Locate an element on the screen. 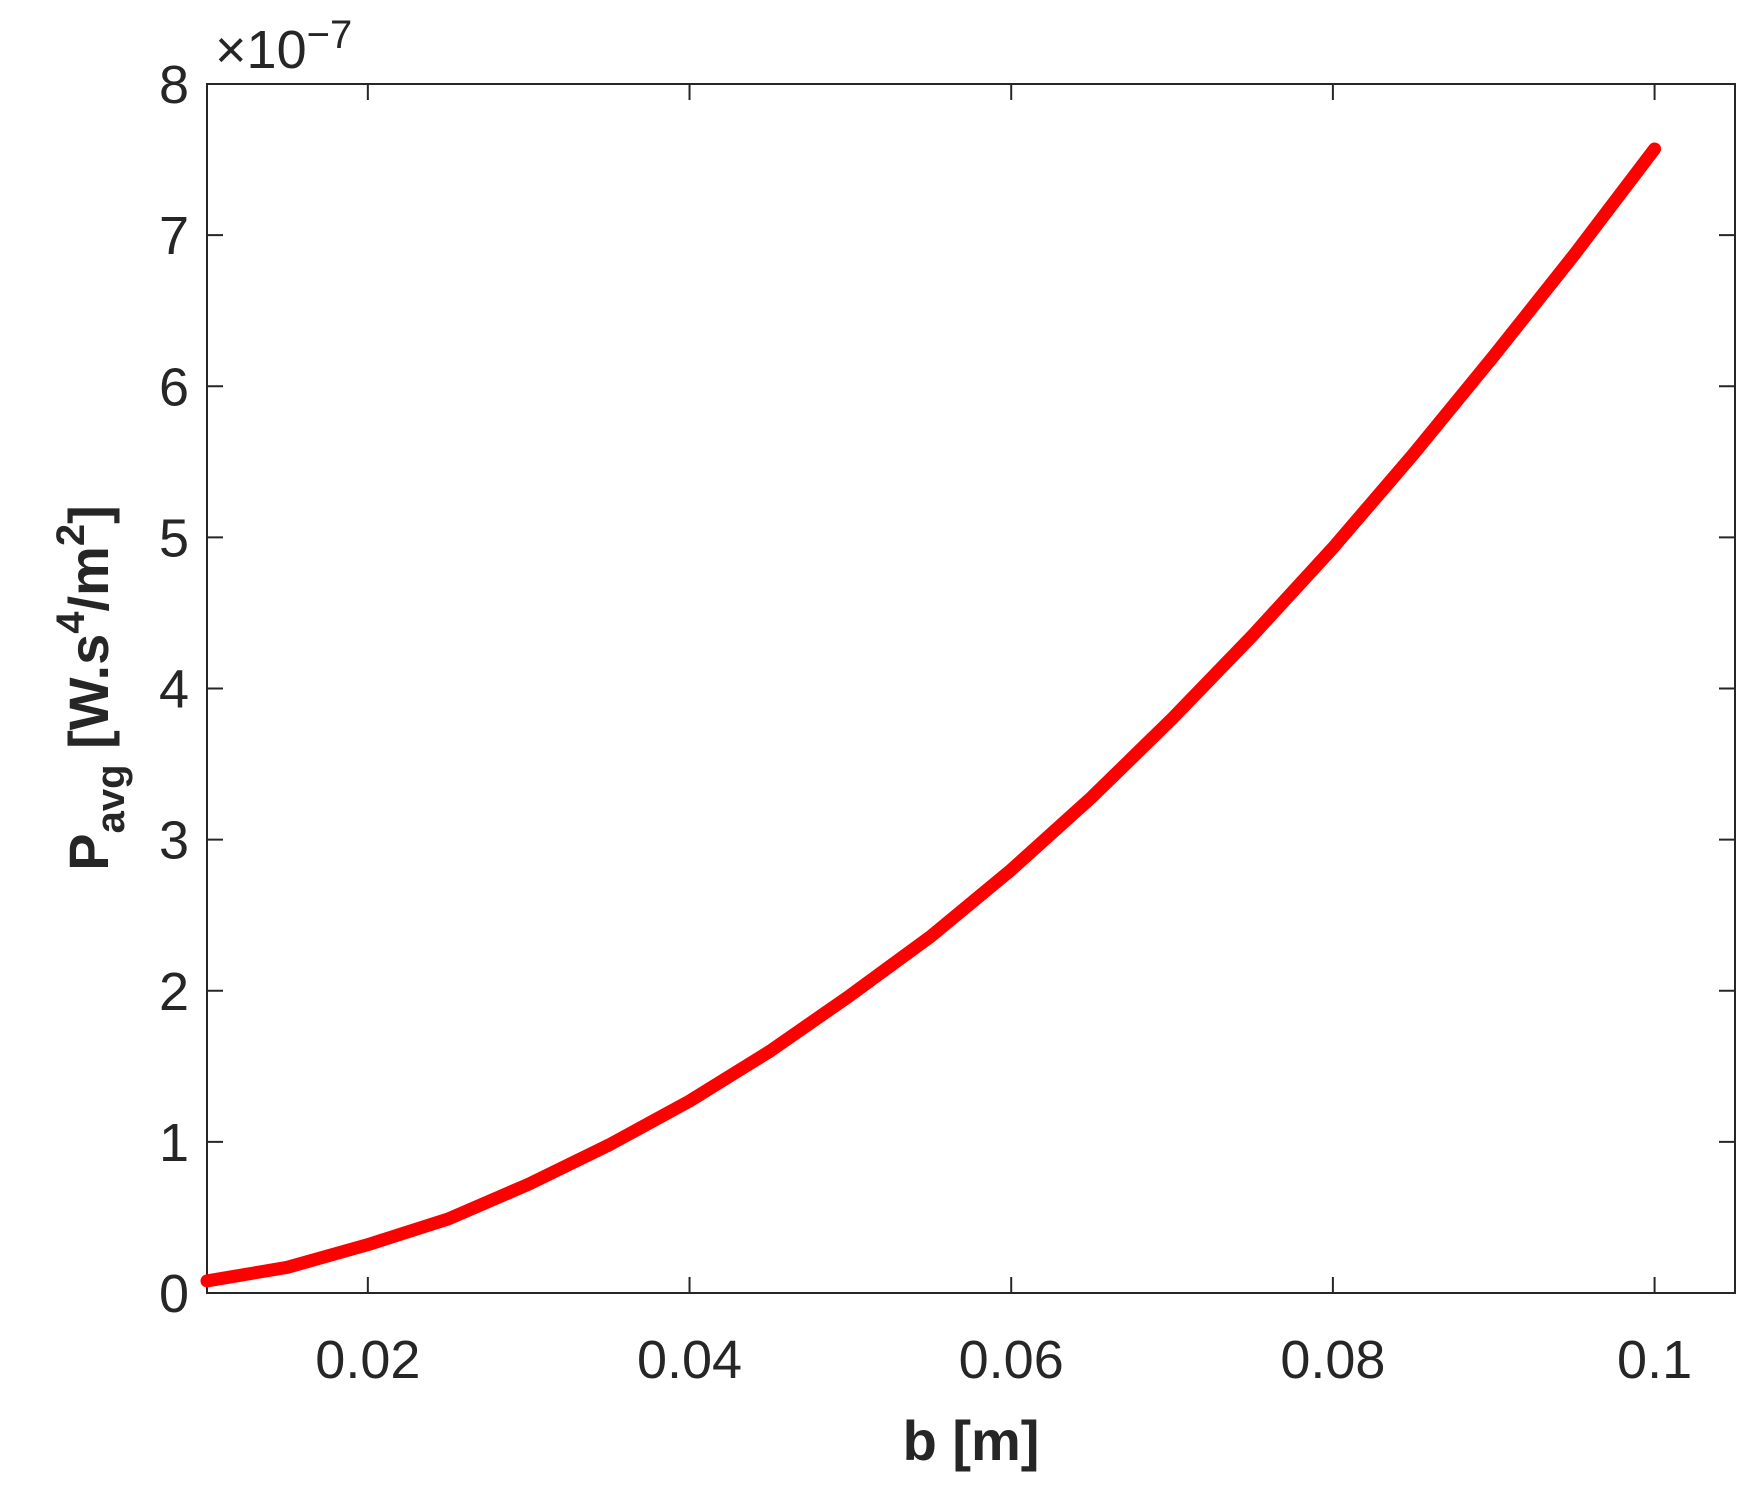 The height and width of the screenshot is (1487, 1750). y-axis-label: Pavg [W.s4/m2] is located at coordinates (91, 688).